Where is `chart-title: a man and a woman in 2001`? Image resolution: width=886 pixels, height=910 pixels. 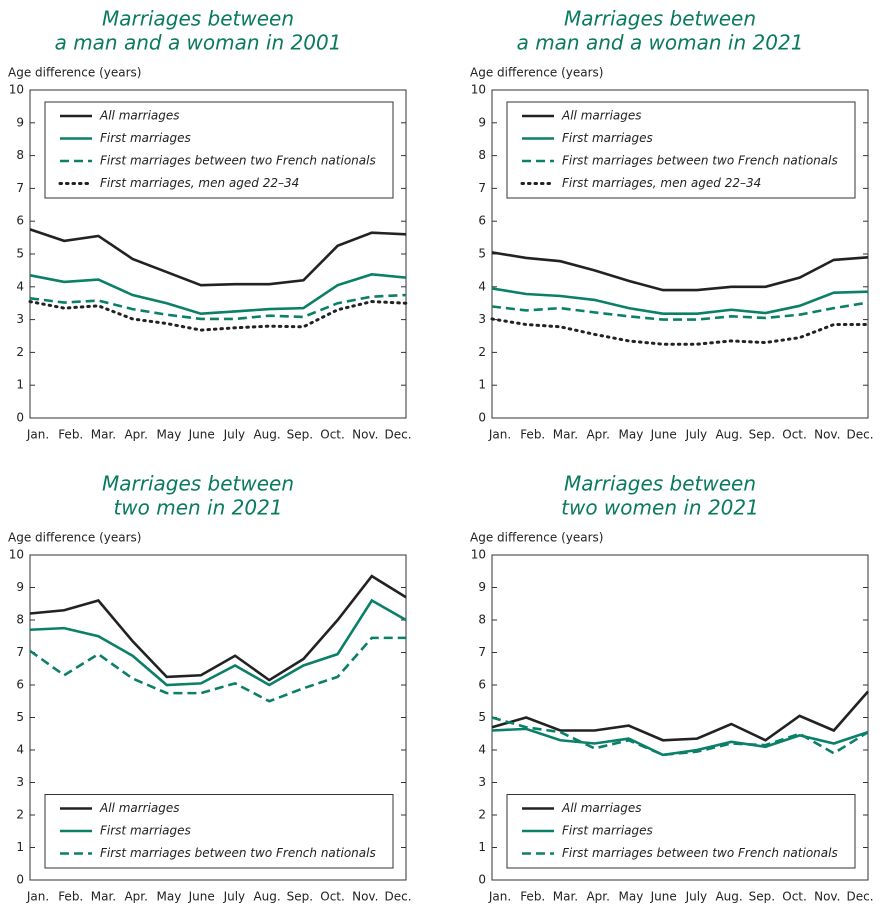
chart-title: a man and a woman in 2001 is located at coordinates (198, 43).